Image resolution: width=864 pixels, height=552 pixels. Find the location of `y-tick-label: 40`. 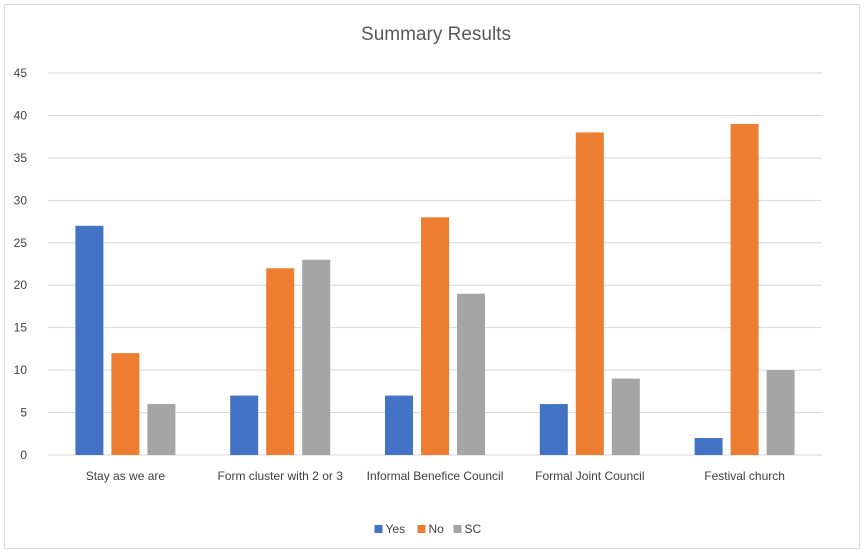

y-tick-label: 40 is located at coordinates (21, 115).